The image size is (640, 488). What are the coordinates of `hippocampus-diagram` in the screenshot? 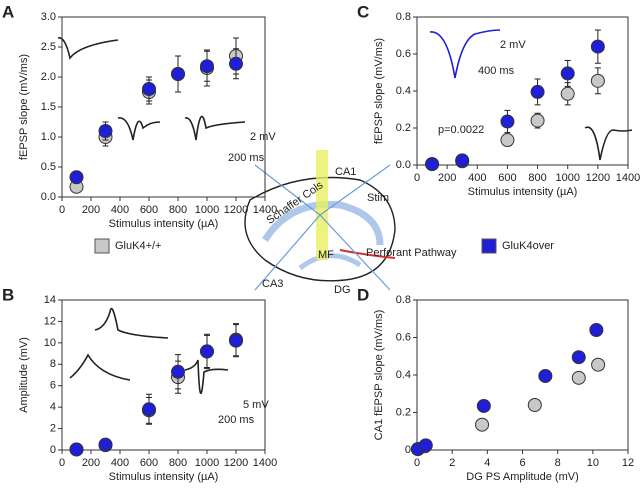 It's located at (320, 220).